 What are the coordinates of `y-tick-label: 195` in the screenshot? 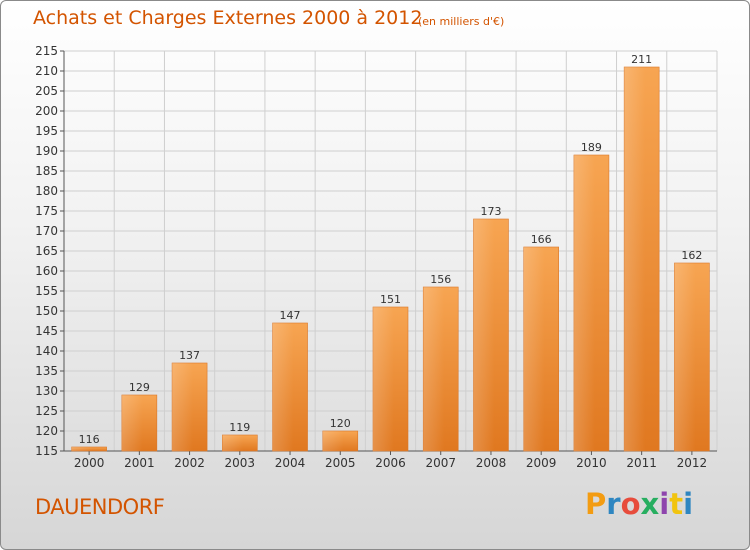 It's located at (46, 131).